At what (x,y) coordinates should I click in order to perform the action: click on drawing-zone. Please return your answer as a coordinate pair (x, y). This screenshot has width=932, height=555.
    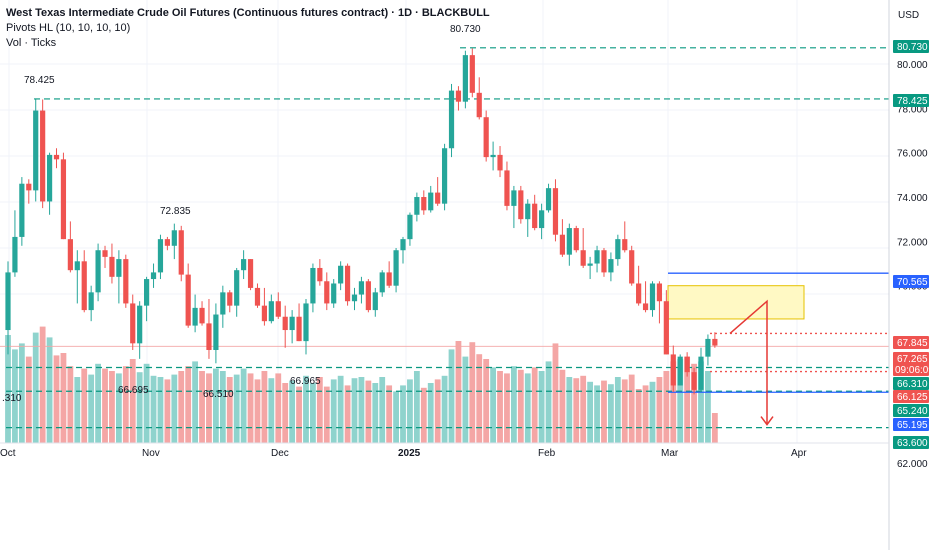
    Looking at the image, I should click on (736, 302).